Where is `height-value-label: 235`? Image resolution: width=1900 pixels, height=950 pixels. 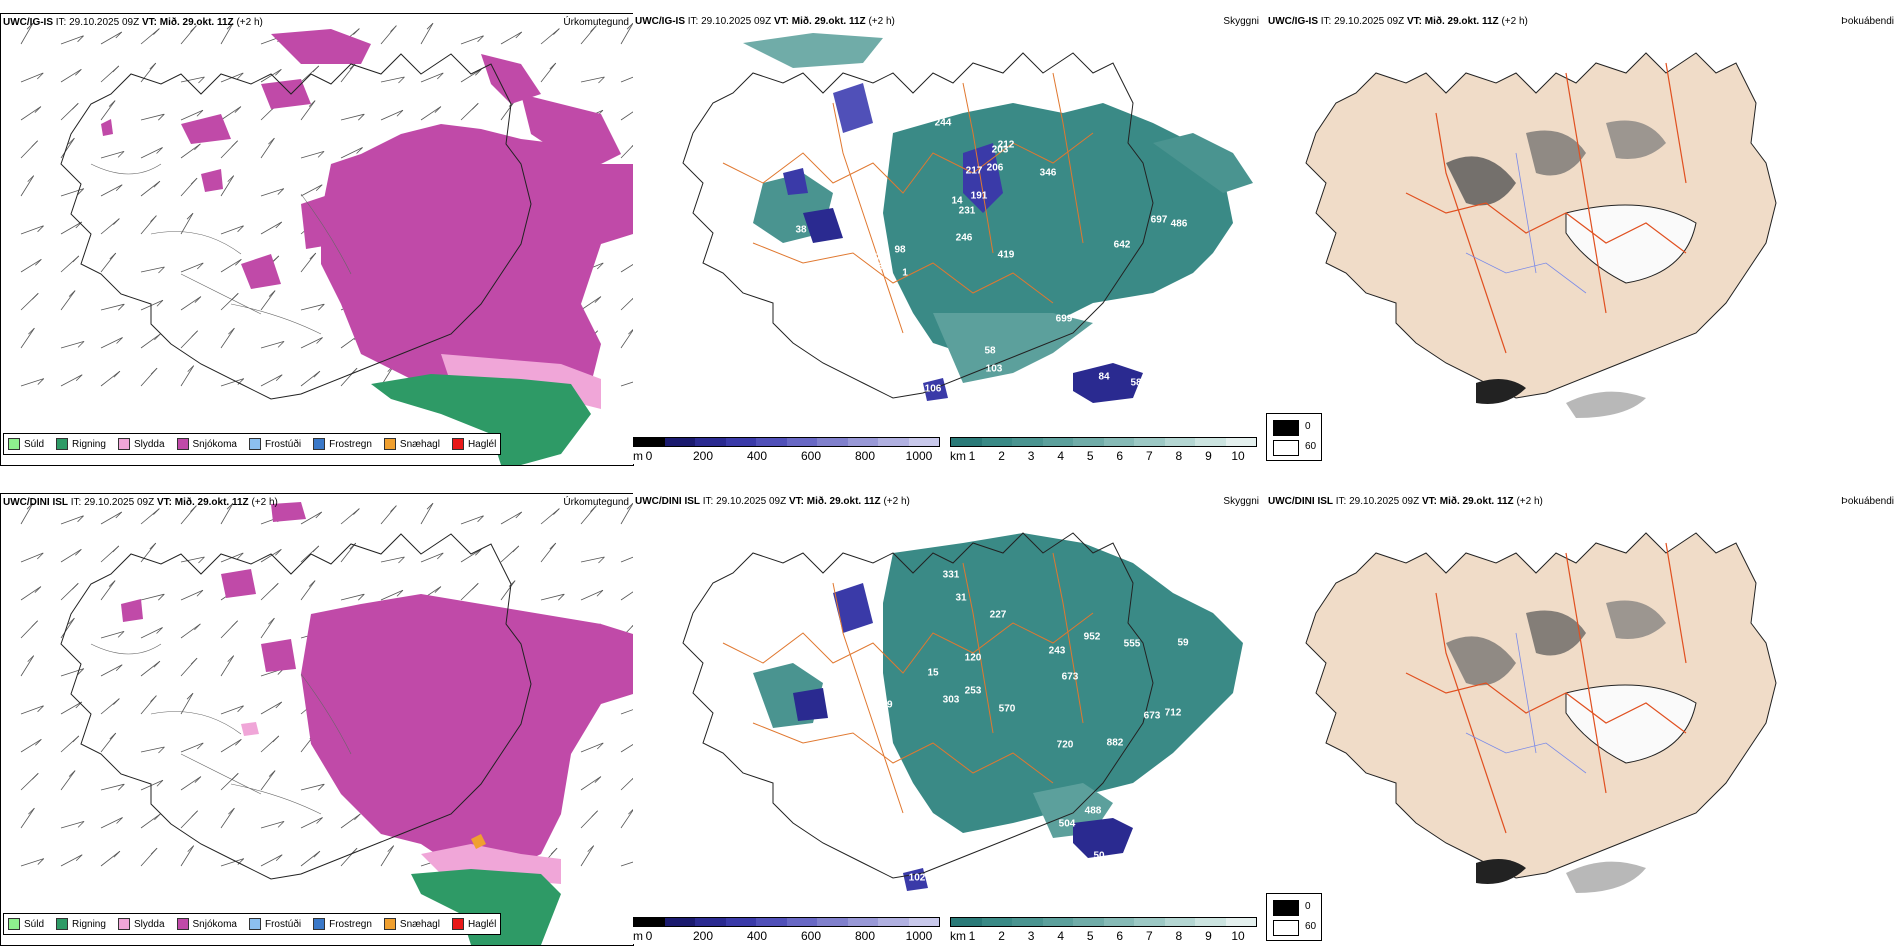 height-value-label: 235 is located at coordinates (935, 113).